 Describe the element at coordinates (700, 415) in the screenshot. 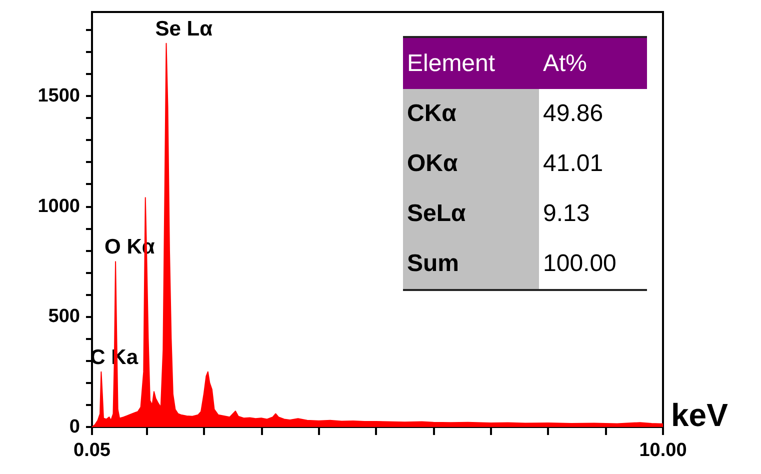

I see `x-axis-title: keV` at that location.